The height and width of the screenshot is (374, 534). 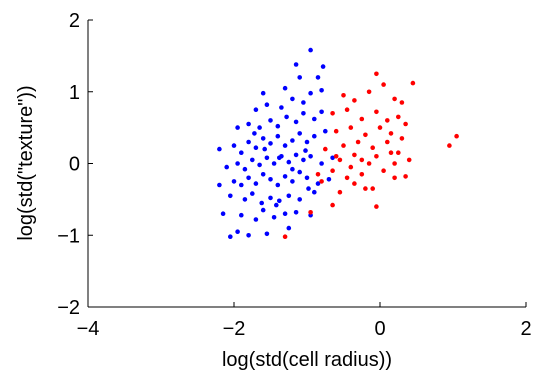 What do you see at coordinates (88, 329) in the screenshot?
I see `x-tick-label: −4` at bounding box center [88, 329].